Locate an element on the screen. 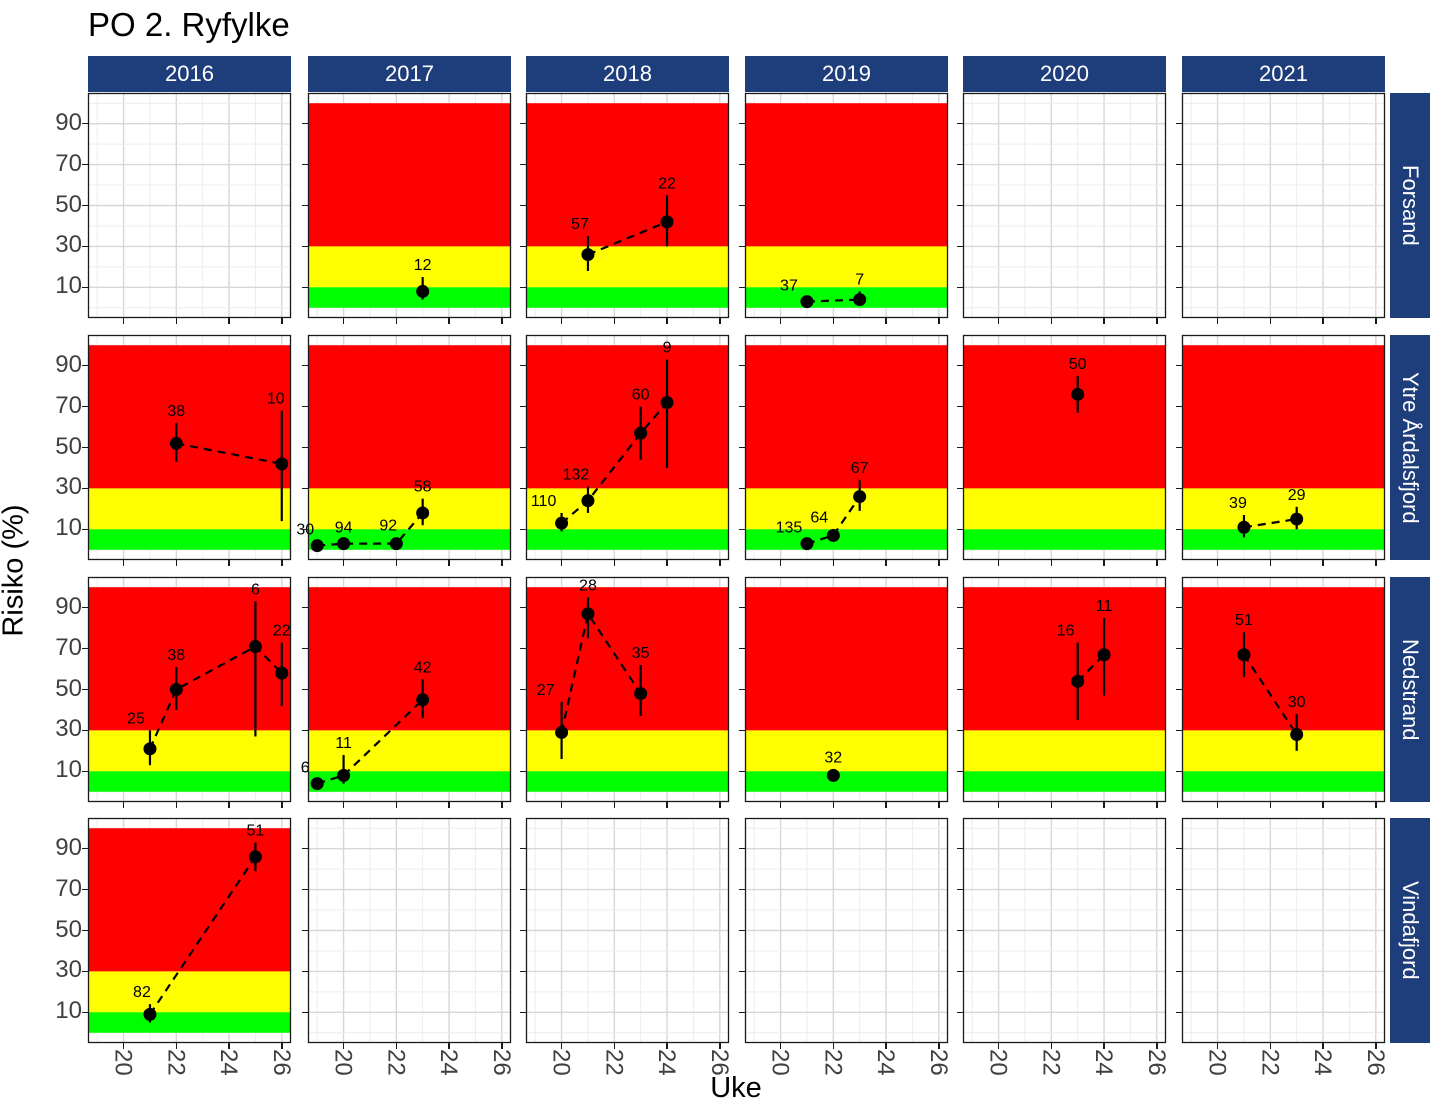 This screenshot has height=1111, width=1438. panel-plot: 27 28 35 is located at coordinates (627, 689).